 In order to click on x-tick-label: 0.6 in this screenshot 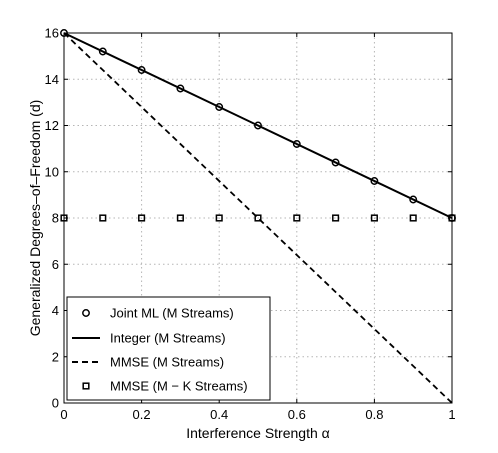, I will do `click(297, 414)`.